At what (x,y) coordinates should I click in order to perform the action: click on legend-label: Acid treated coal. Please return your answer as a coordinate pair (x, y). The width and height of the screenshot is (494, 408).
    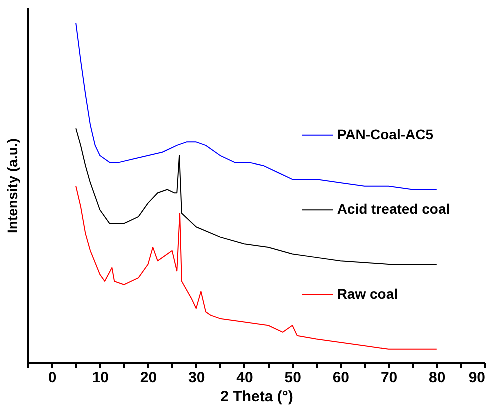
    Looking at the image, I should click on (393, 209).